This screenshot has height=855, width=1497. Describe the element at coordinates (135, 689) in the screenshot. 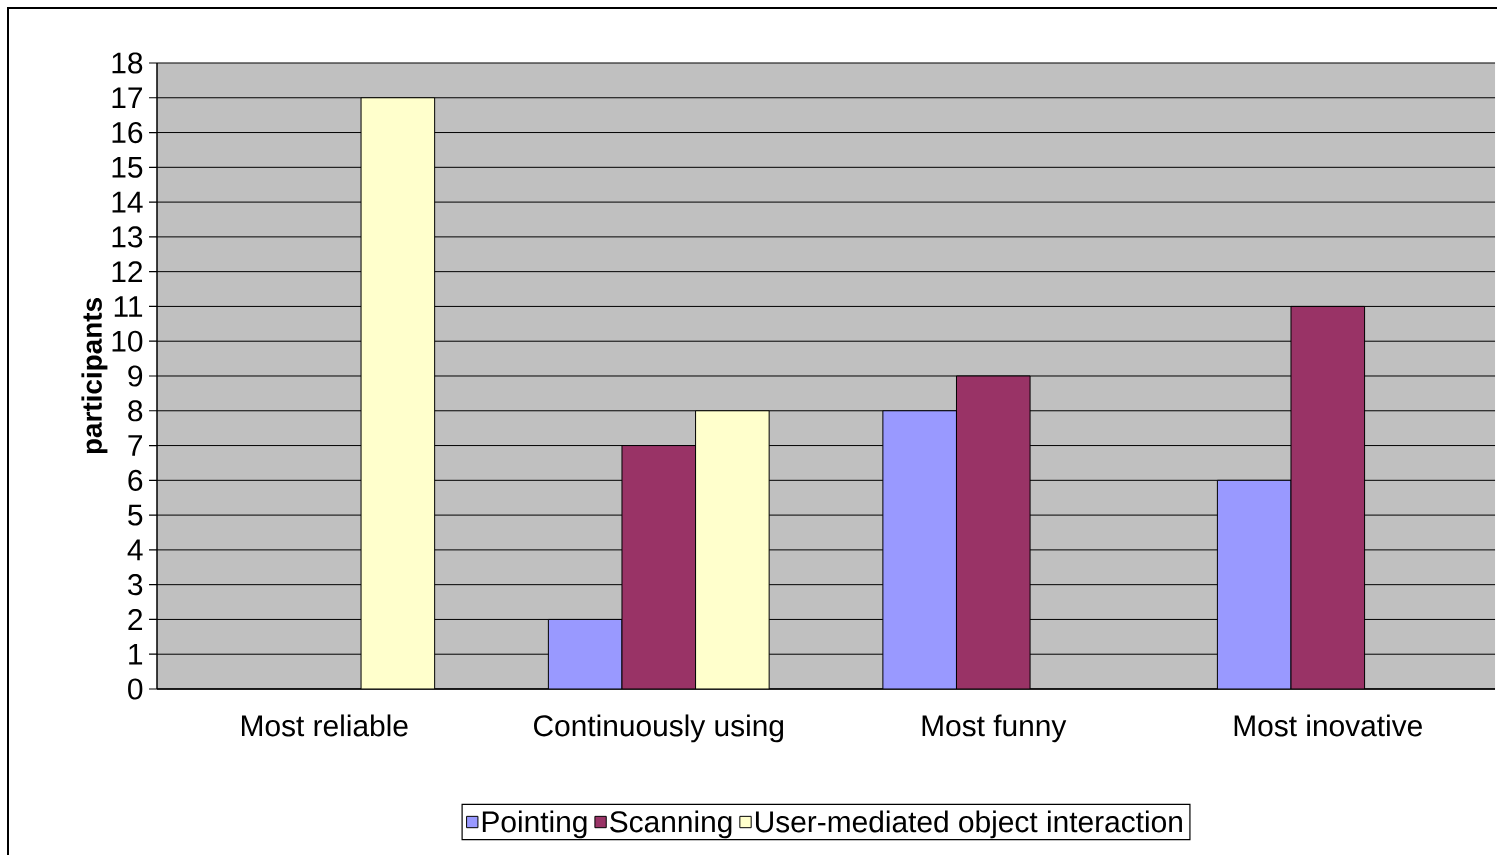

I see `y-tick-label: 0` at that location.